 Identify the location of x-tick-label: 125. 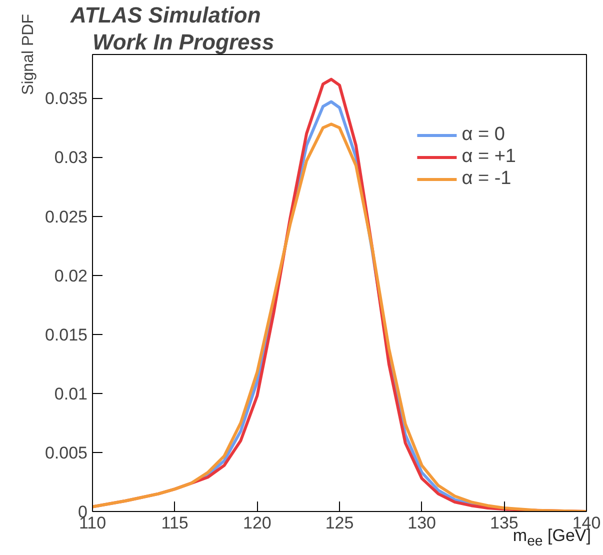
(339, 523).